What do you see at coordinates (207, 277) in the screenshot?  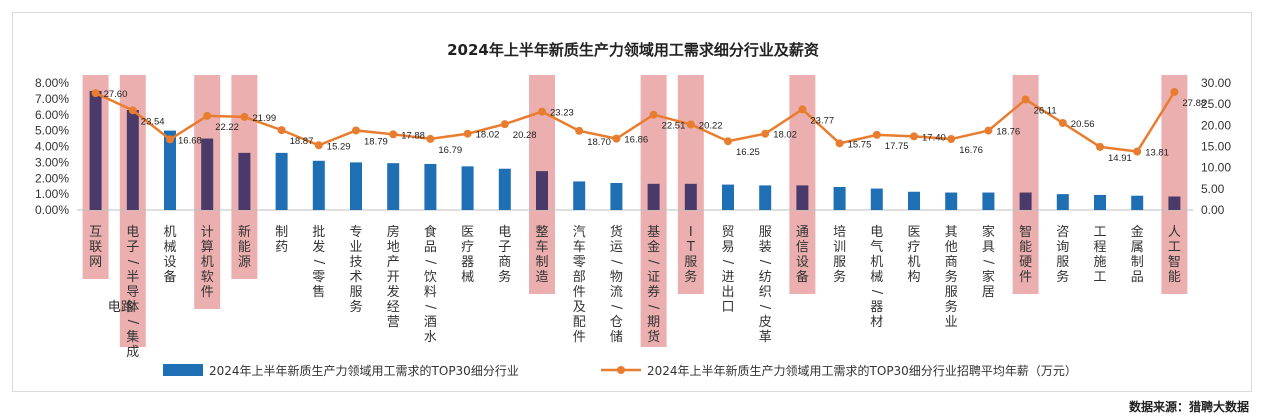 I see `category-label-char: 软` at bounding box center [207, 277].